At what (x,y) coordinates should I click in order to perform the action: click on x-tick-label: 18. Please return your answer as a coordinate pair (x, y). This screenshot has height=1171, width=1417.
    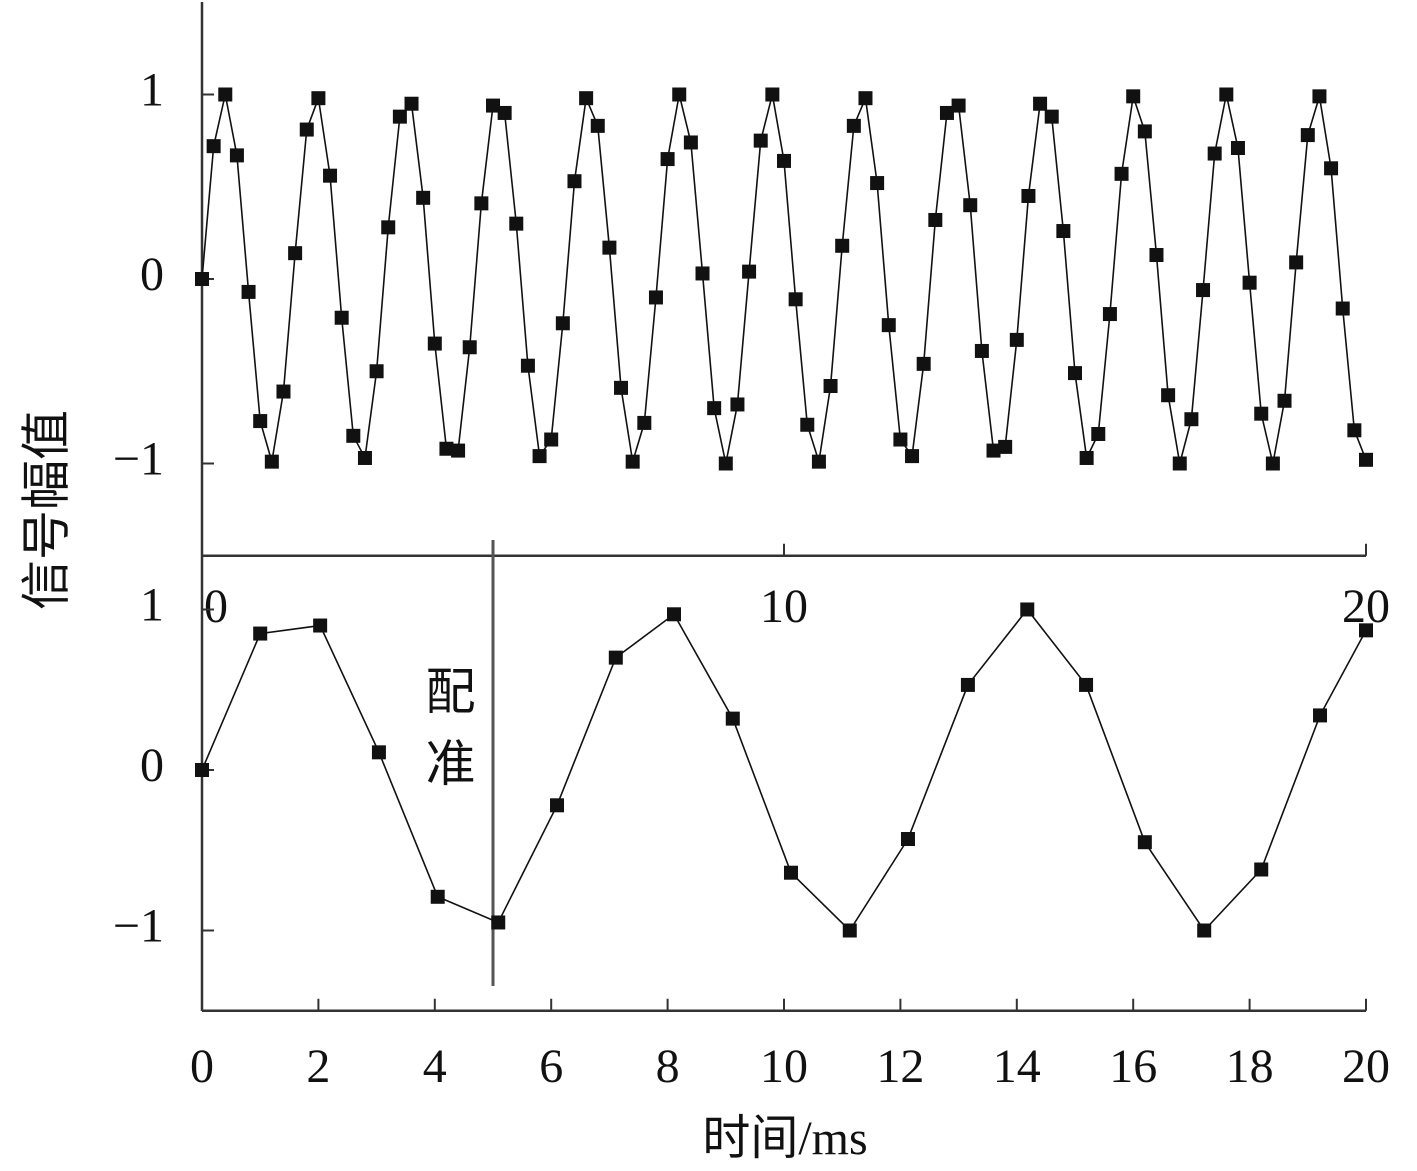
    Looking at the image, I should click on (1250, 1066).